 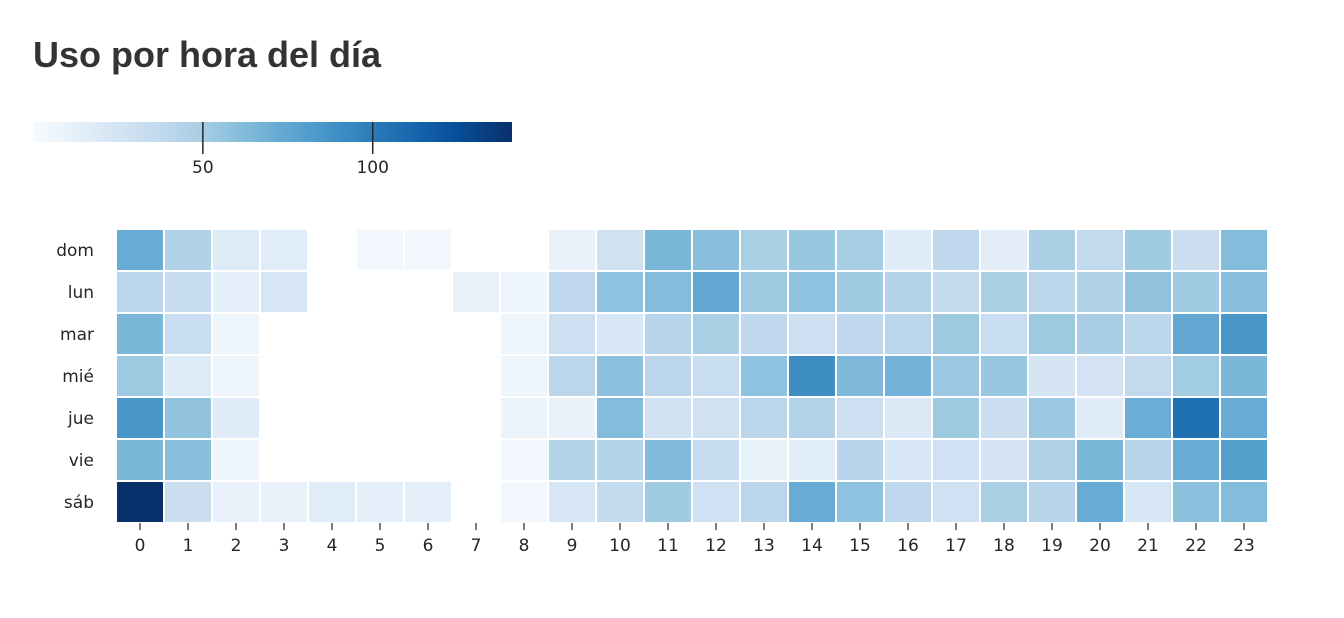 I want to click on x-axis-labels: 0 1 2 3 4 5 6 7 8 9 10 11 12 13 14 15 16 17 18 19 20 21 22 23, so click(x=695, y=539).